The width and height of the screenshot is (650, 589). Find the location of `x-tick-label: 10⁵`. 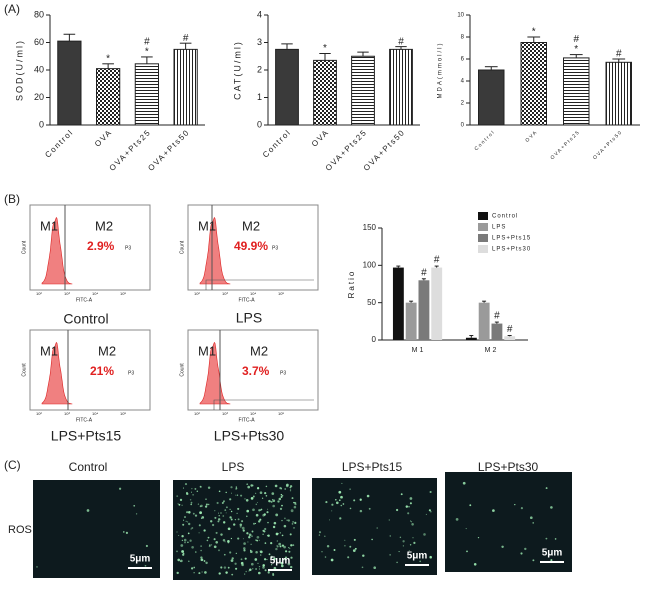

x-tick-label: 10⁵ is located at coordinates (281, 293).